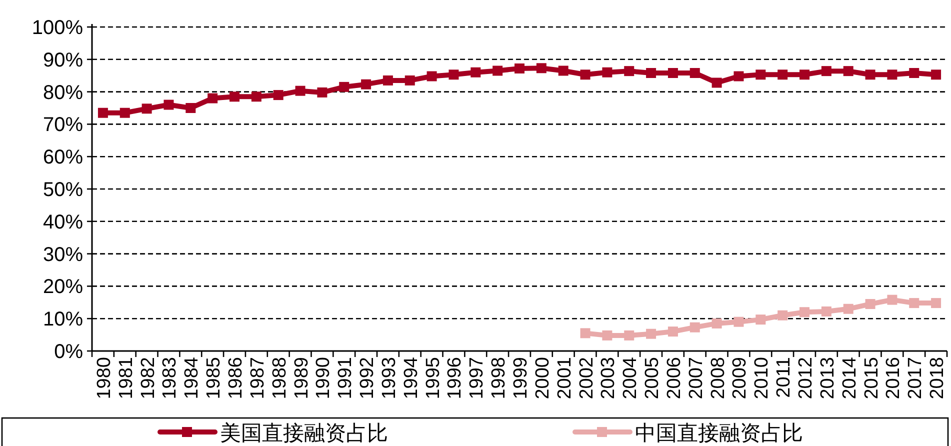 This screenshot has width=951, height=446. Describe the element at coordinates (214, 378) in the screenshot. I see `x-tick-label: 1985` at that location.